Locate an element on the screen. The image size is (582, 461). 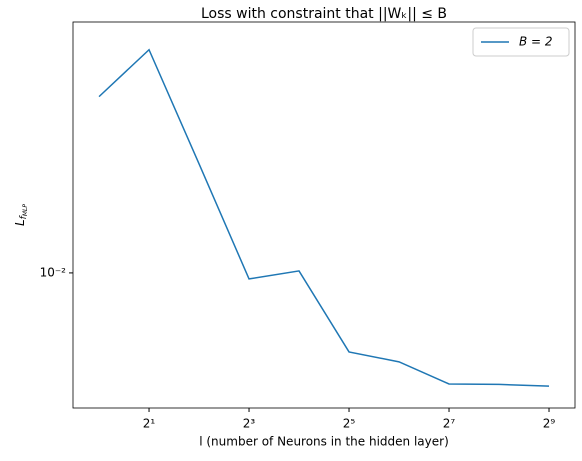
legend-box is located at coordinates (521, 42).